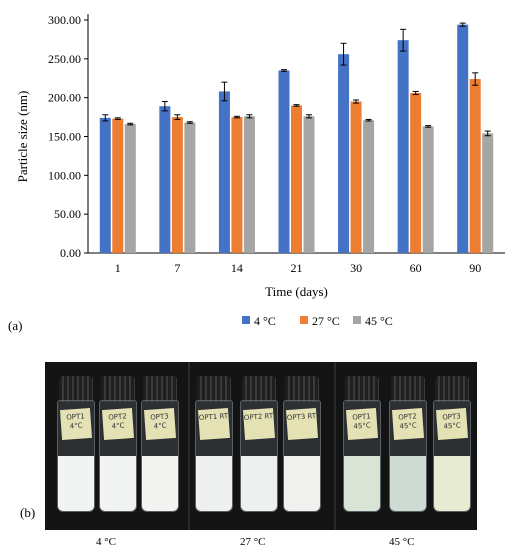 The image size is (522, 550). What do you see at coordinates (15, 325) in the screenshot?
I see `panel-a-label: (a)` at bounding box center [15, 325].